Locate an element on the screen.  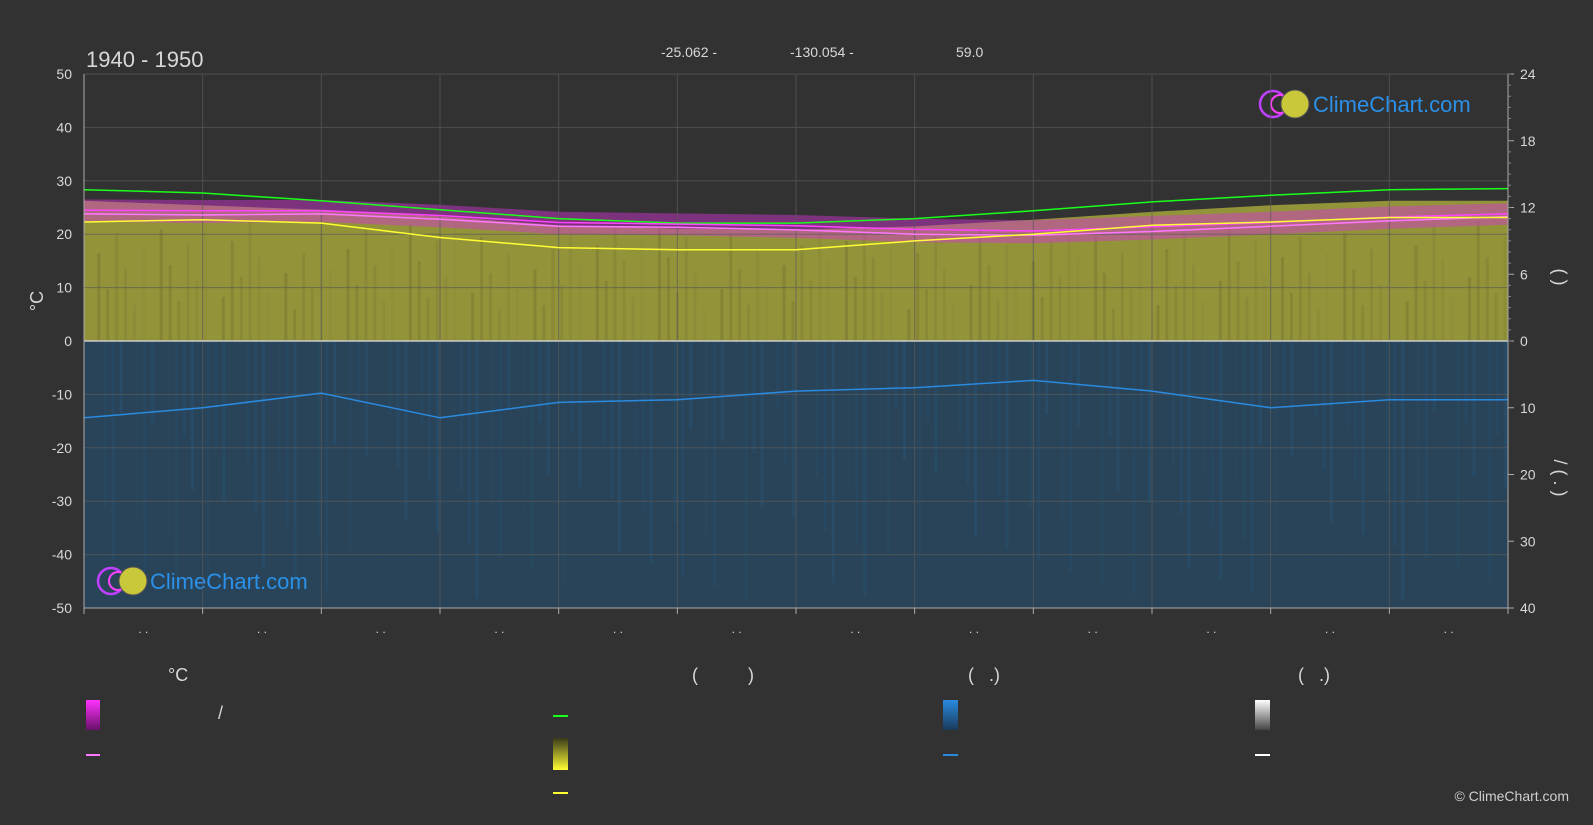
left-tick-label: -30 is located at coordinates (62, 501).